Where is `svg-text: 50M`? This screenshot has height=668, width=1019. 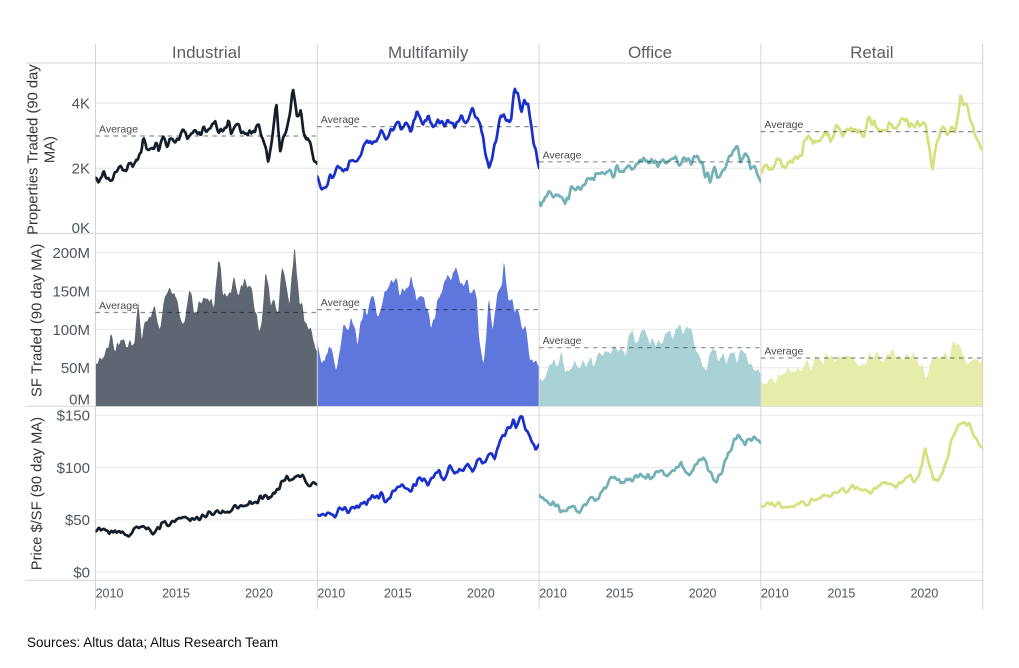 svg-text: 50M is located at coordinates (75, 368).